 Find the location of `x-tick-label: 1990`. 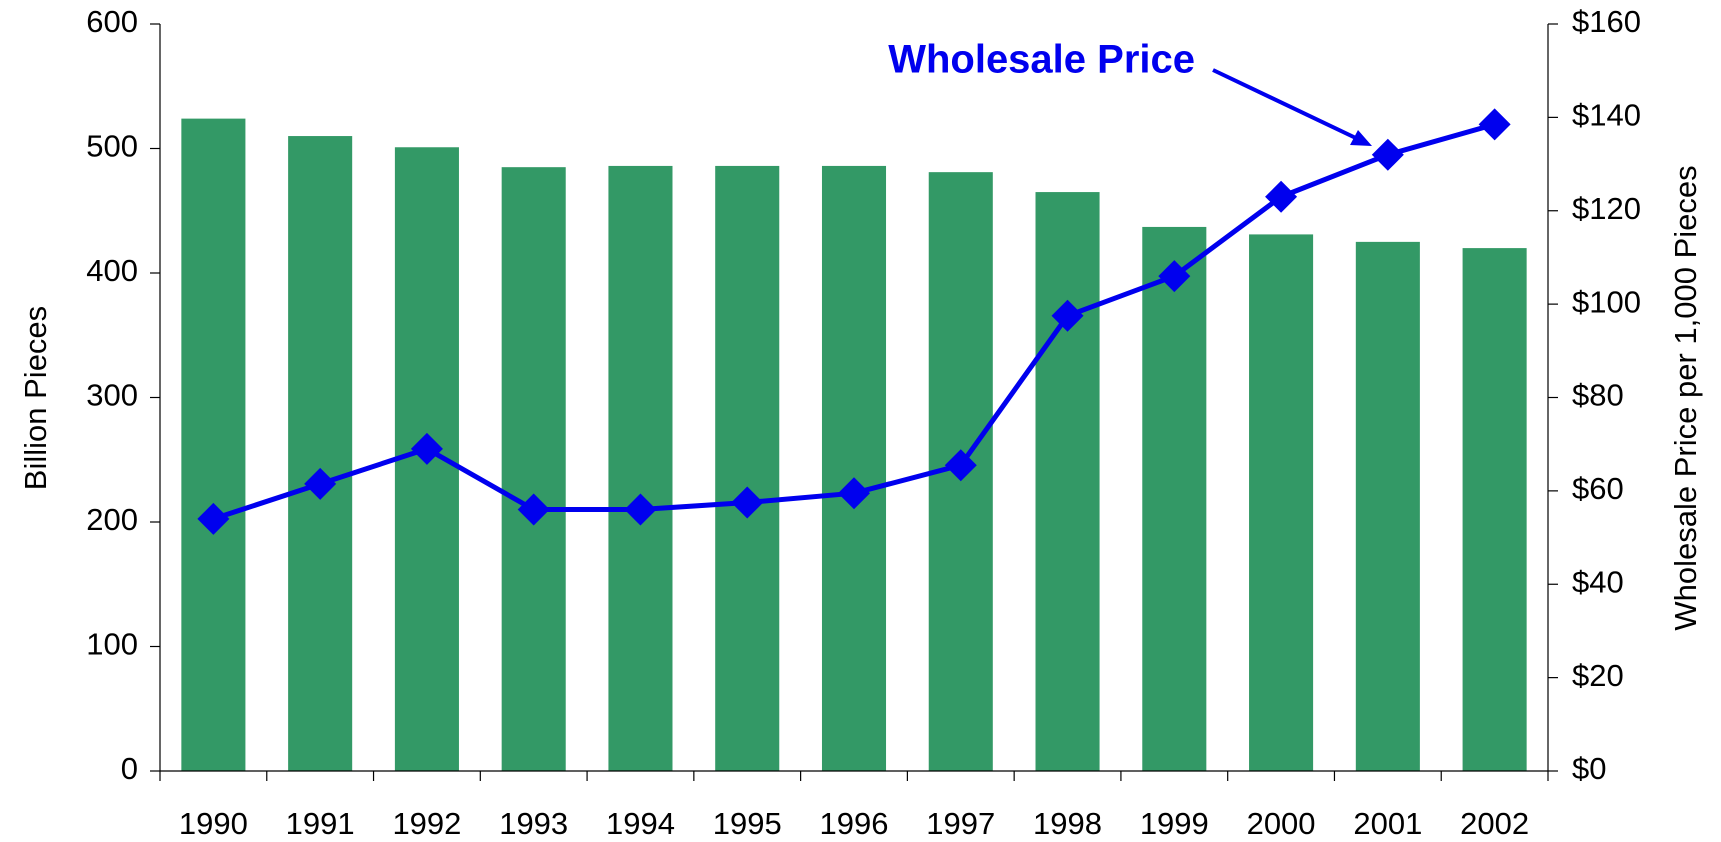

x-tick-label: 1990 is located at coordinates (213, 823).